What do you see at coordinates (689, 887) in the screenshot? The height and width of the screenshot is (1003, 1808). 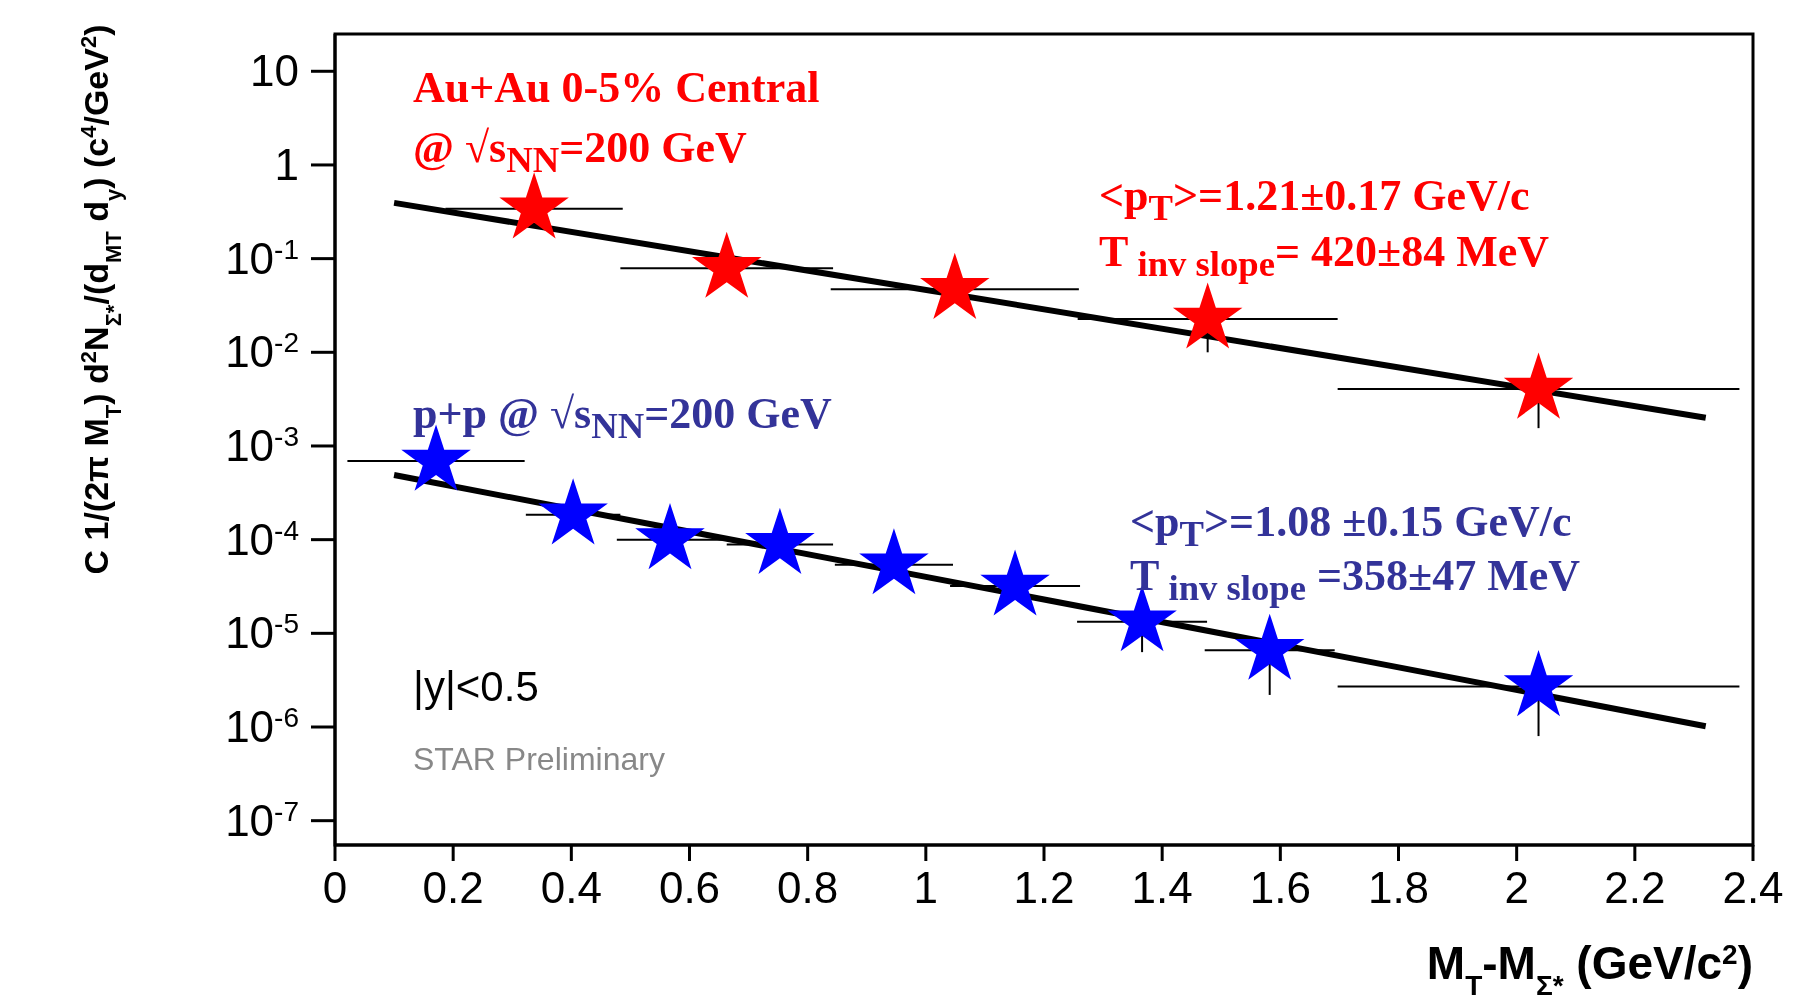 I see `x-tick-label: 0.6` at bounding box center [689, 887].